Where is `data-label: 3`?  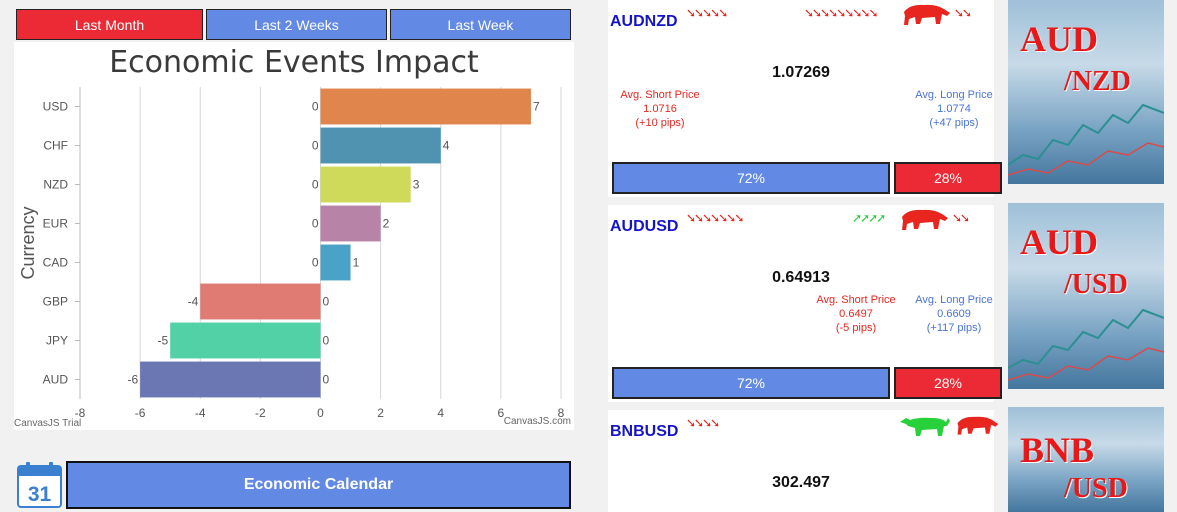 data-label: 3 is located at coordinates (416, 185).